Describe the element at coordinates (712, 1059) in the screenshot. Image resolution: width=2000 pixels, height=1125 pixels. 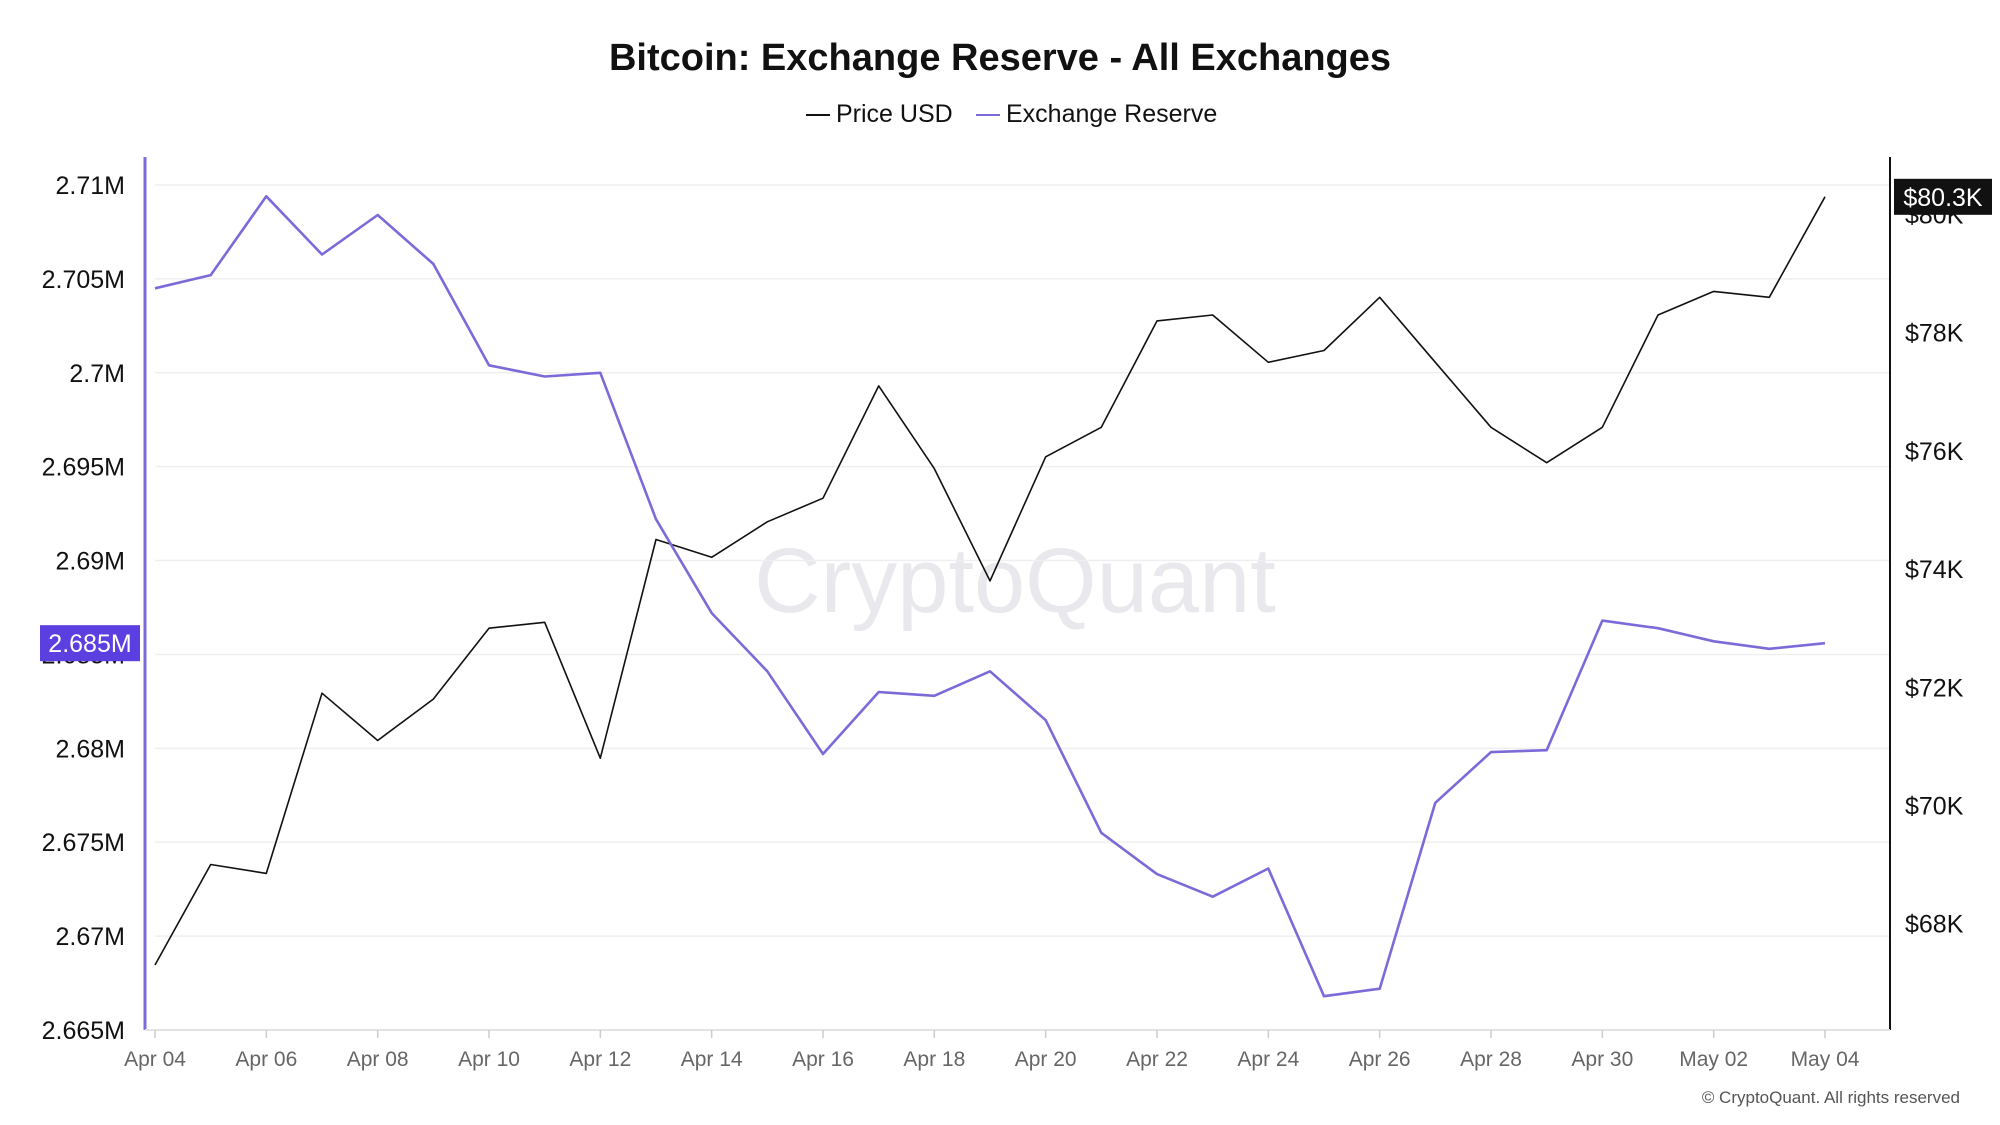
I see `x-tick-label: Apr 14` at that location.